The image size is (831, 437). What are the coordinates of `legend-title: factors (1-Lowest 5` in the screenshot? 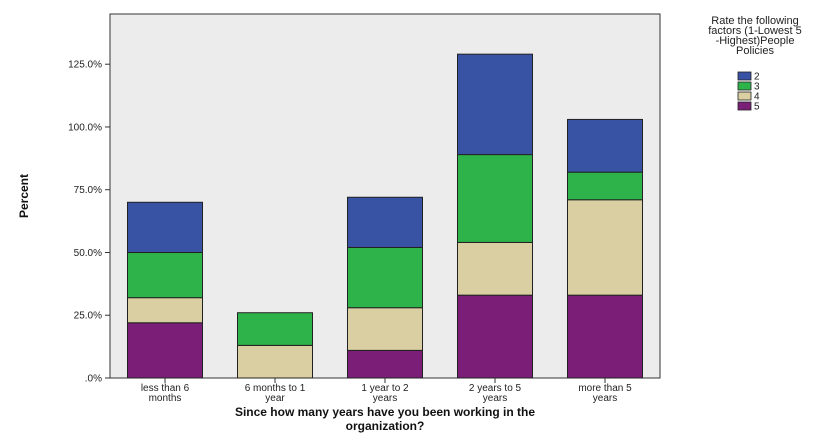 It's located at (755, 31).